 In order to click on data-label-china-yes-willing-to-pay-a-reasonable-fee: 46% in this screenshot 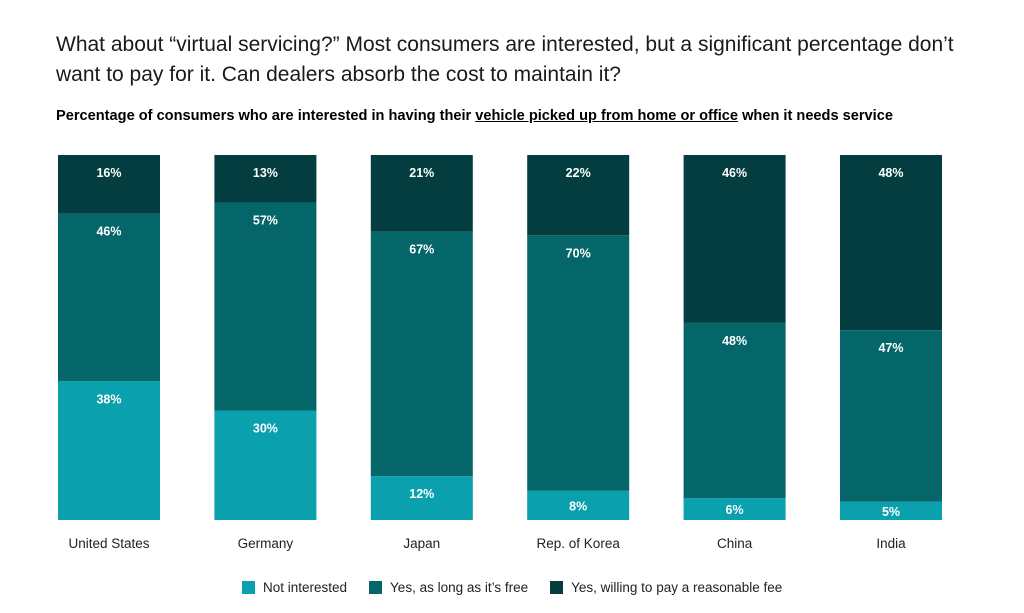, I will do `click(734, 173)`.